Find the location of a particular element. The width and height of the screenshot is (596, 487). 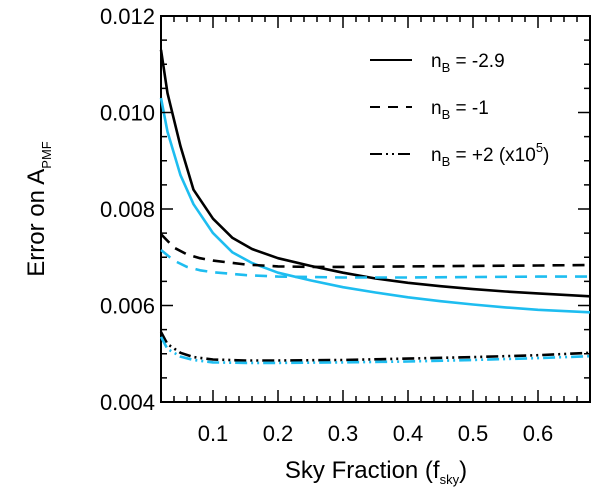

x-tick-label: 0.2 is located at coordinates (278, 433).